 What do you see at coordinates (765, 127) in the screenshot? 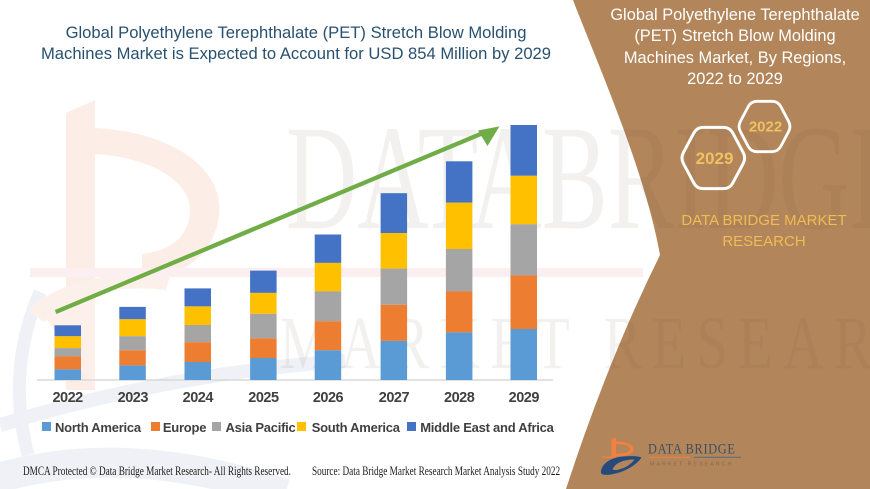
I see `svg-text: 2022` at bounding box center [765, 127].